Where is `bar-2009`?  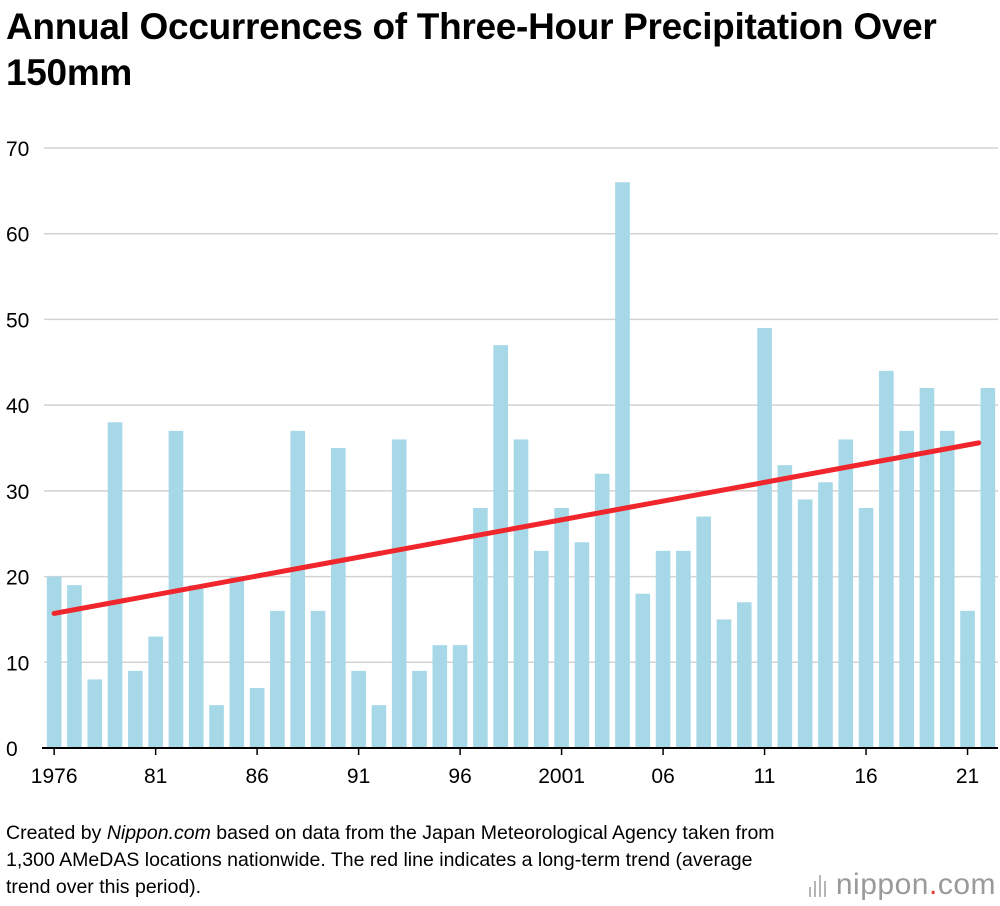 bar-2009 is located at coordinates (724, 683).